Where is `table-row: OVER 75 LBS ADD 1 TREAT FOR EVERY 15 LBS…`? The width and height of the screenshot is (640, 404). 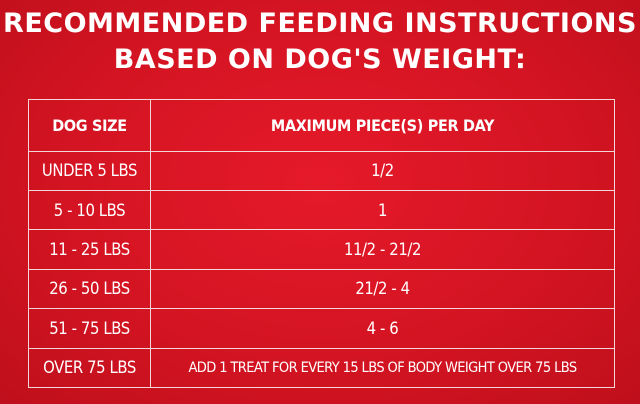
table-row: OVER 75 LBS ADD 1 TREAT FOR EVERY 15 LBS… is located at coordinates (321, 368).